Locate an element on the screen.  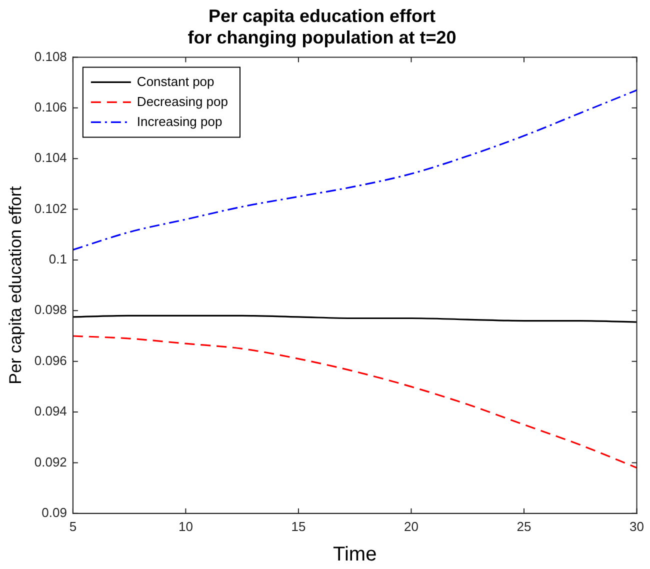
y-tick-label: 0.092 is located at coordinates (50, 462).